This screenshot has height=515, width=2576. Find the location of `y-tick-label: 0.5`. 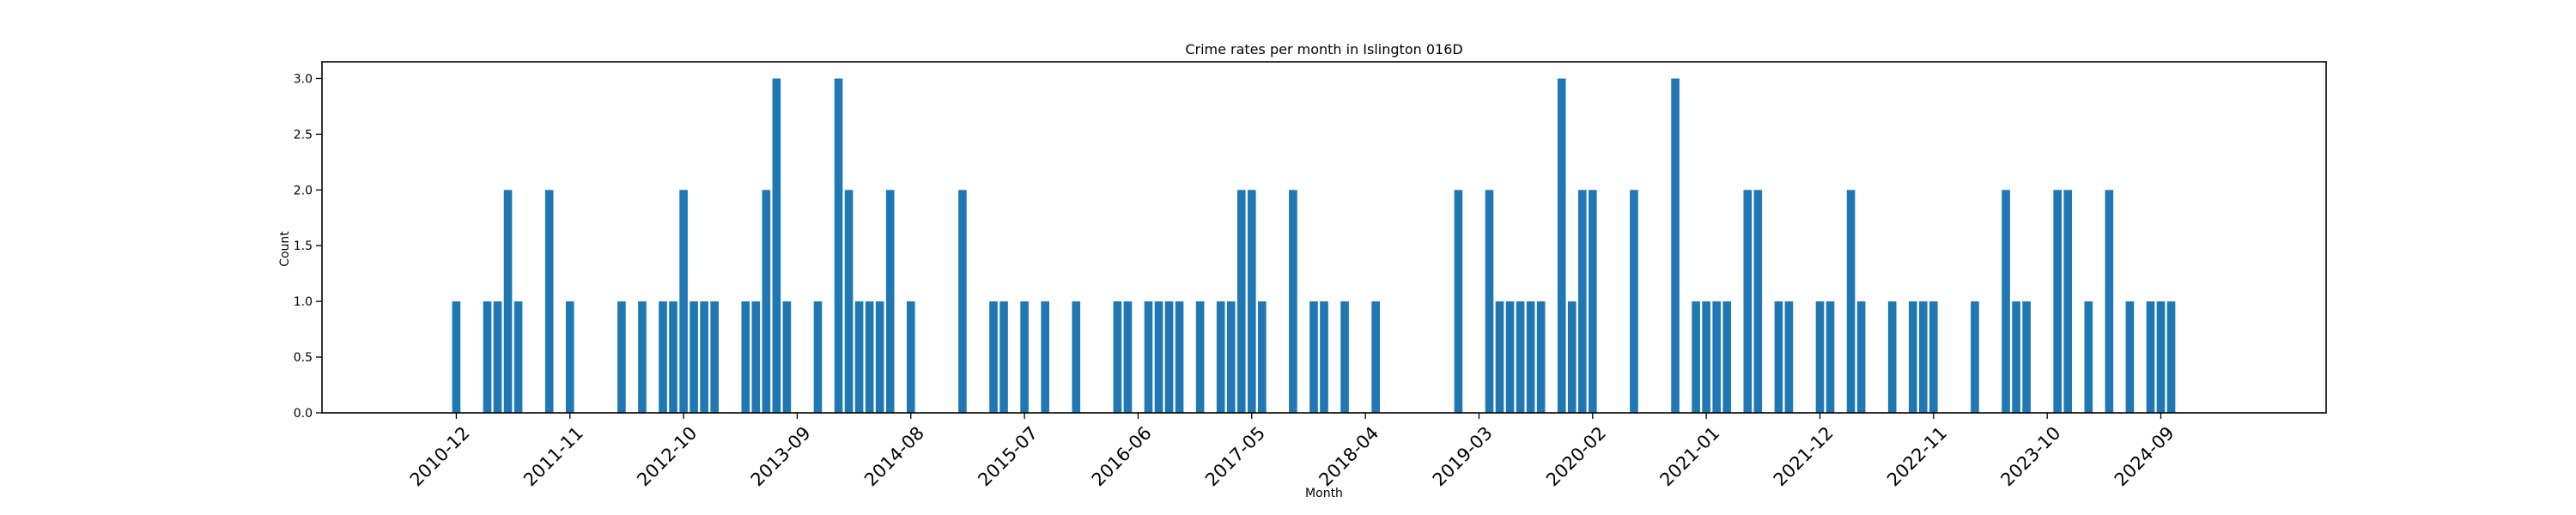

y-tick-label: 0.5 is located at coordinates (303, 358).